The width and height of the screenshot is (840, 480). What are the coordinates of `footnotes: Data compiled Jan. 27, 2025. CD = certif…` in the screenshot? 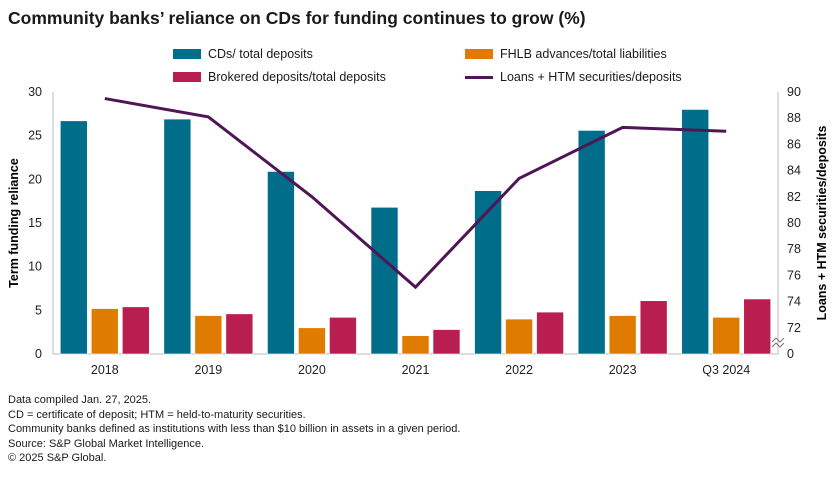 It's located at (234, 429).